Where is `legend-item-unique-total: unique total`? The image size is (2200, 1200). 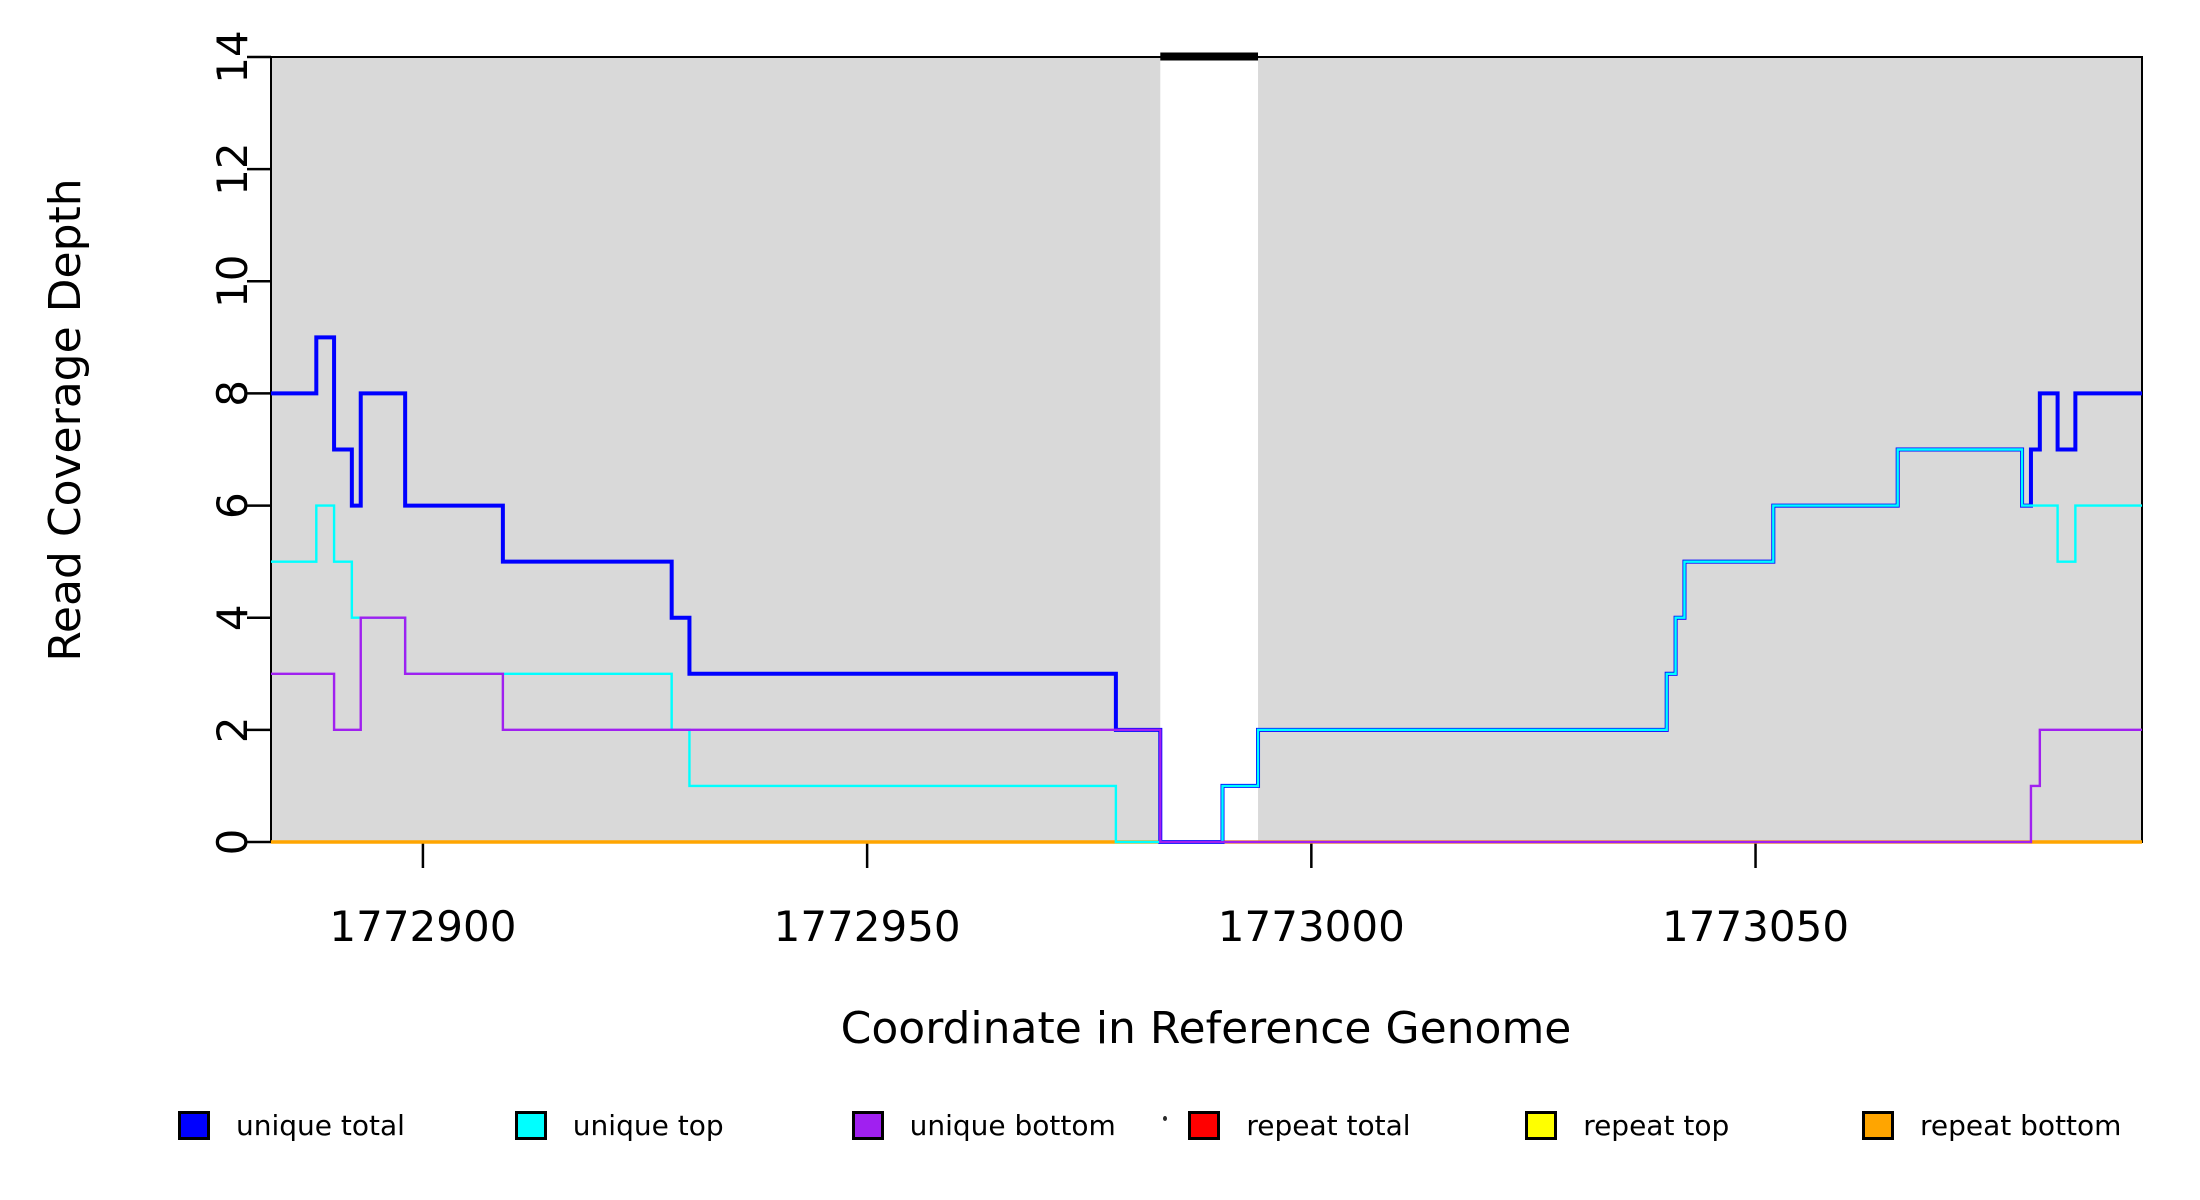 legend-item-unique-total: unique total is located at coordinates (291, 1125).